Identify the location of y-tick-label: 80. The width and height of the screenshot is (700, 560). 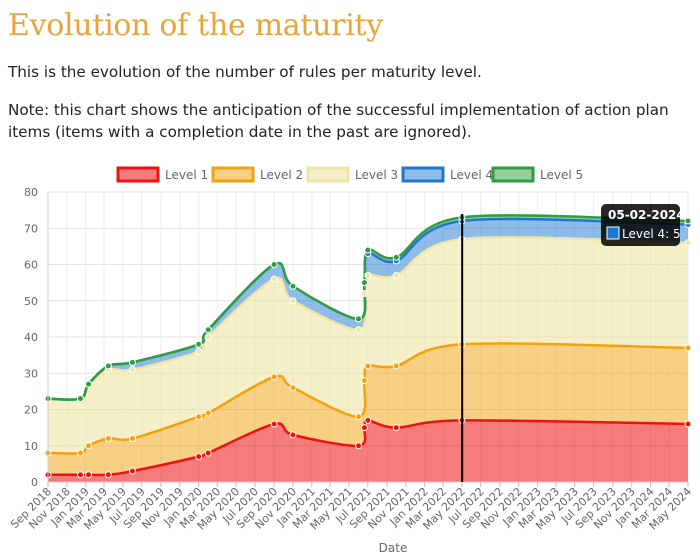
(31, 192).